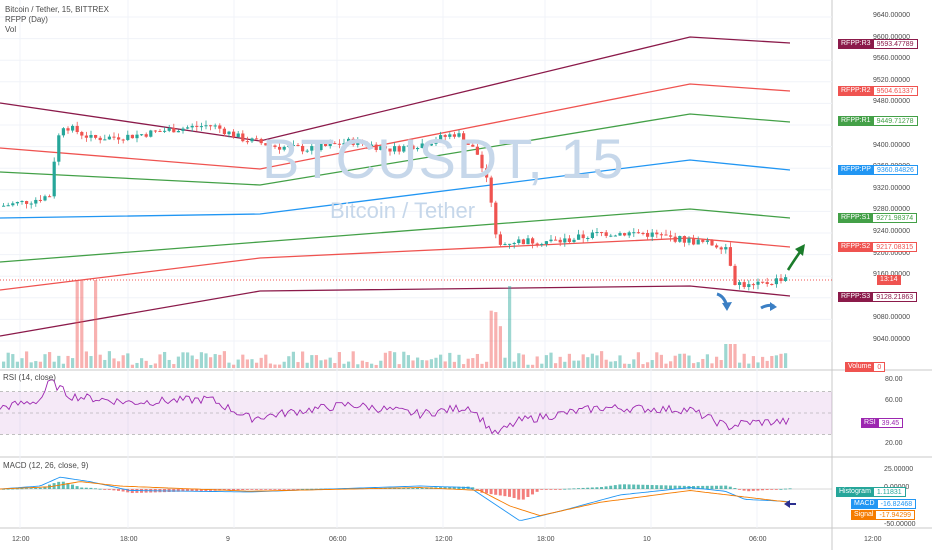 The image size is (932, 555). Describe the element at coordinates (129, 539) in the screenshot. I see `time-tick-label: 18:00` at that location.